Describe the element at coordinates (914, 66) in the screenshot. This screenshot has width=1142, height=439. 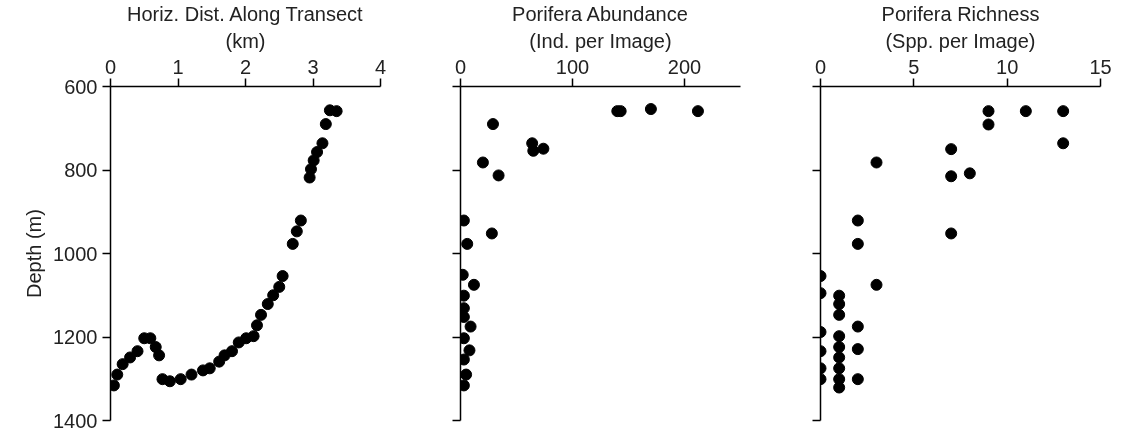
I see `x-tick-label: 5` at that location.